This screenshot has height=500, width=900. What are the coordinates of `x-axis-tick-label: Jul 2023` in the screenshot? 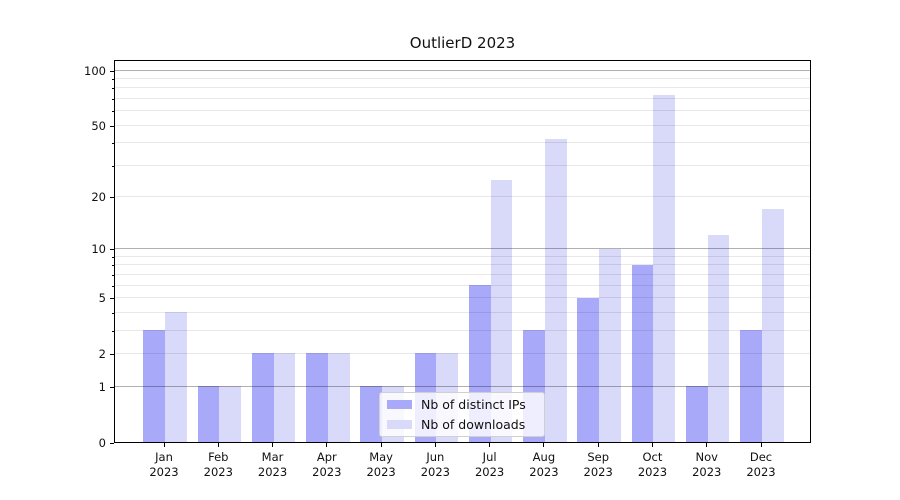 It's located at (490, 465).